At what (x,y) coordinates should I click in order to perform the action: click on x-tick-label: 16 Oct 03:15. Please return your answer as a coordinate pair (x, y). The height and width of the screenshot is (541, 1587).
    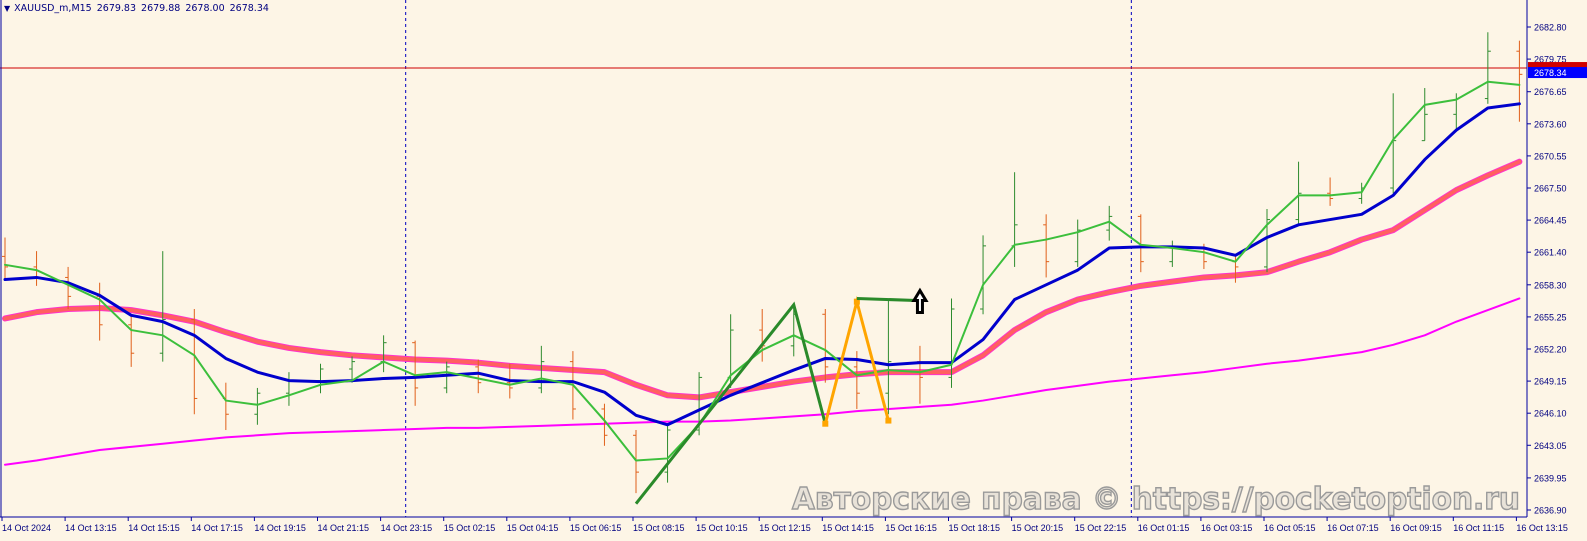
    Looking at the image, I should click on (1227, 528).